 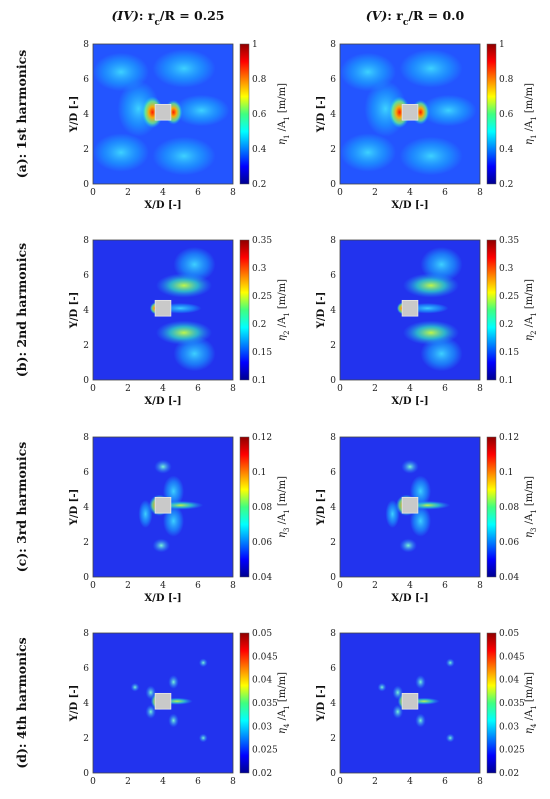 What do you see at coordinates (512, 704) in the screenshot?
I see `colorbar-tick-label: 0.035` at bounding box center [512, 704].